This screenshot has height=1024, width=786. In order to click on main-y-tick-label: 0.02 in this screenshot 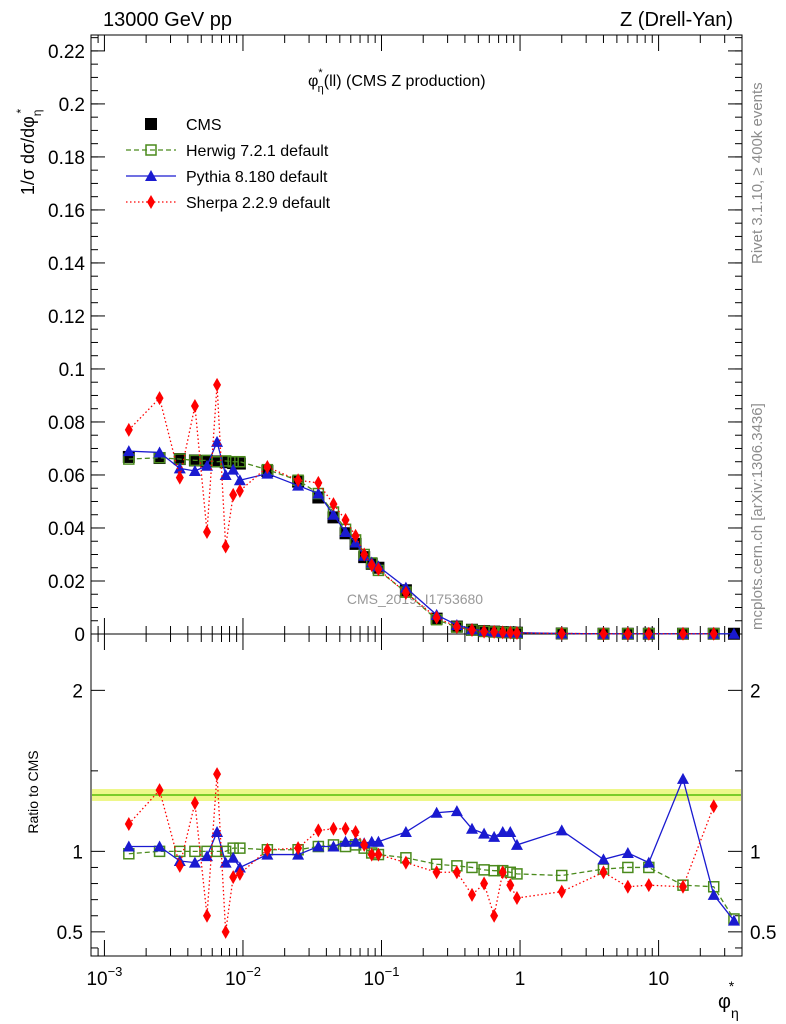, I will do `click(66, 582)`.